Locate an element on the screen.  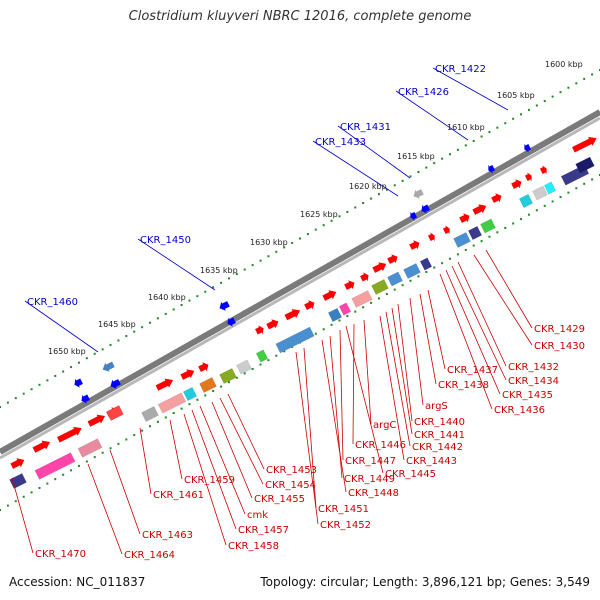
scale-tick-label: 1610 kbp is located at coordinates (466, 127).